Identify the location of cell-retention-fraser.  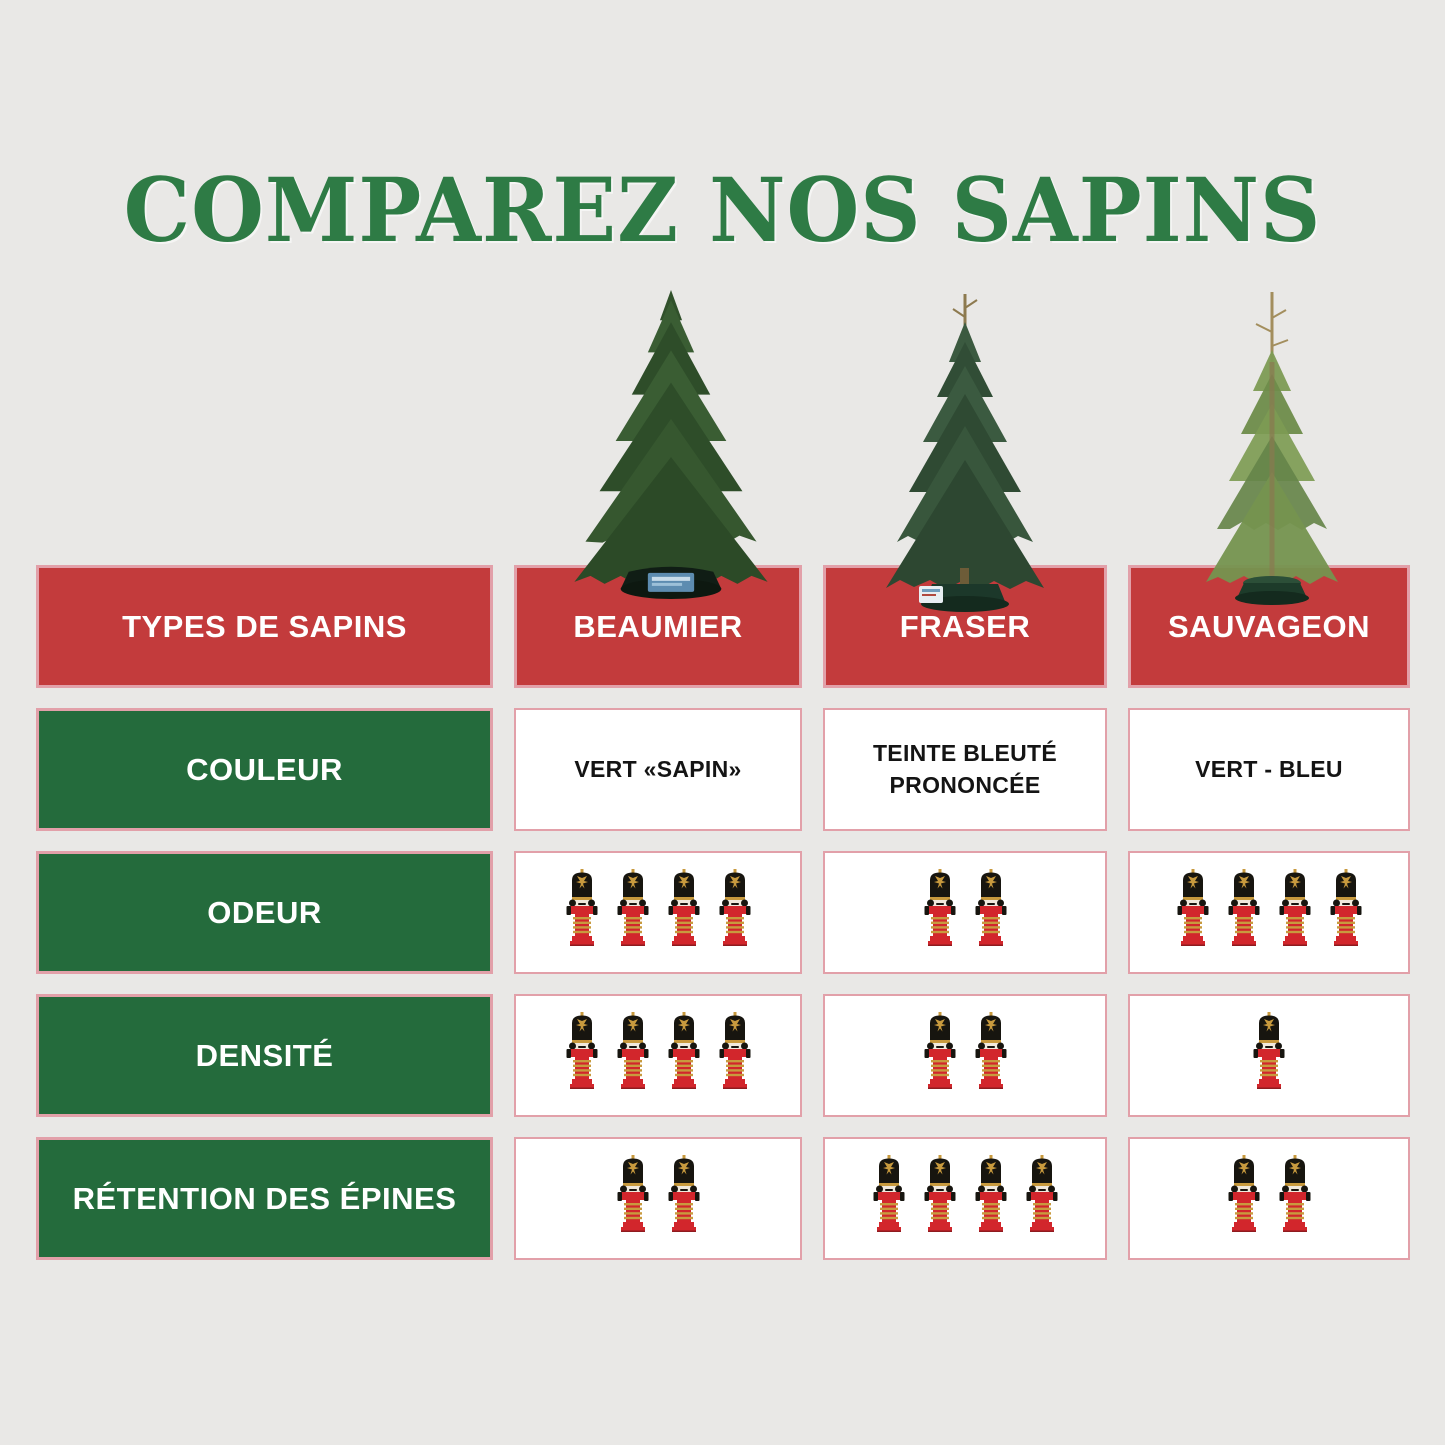
(965, 1198).